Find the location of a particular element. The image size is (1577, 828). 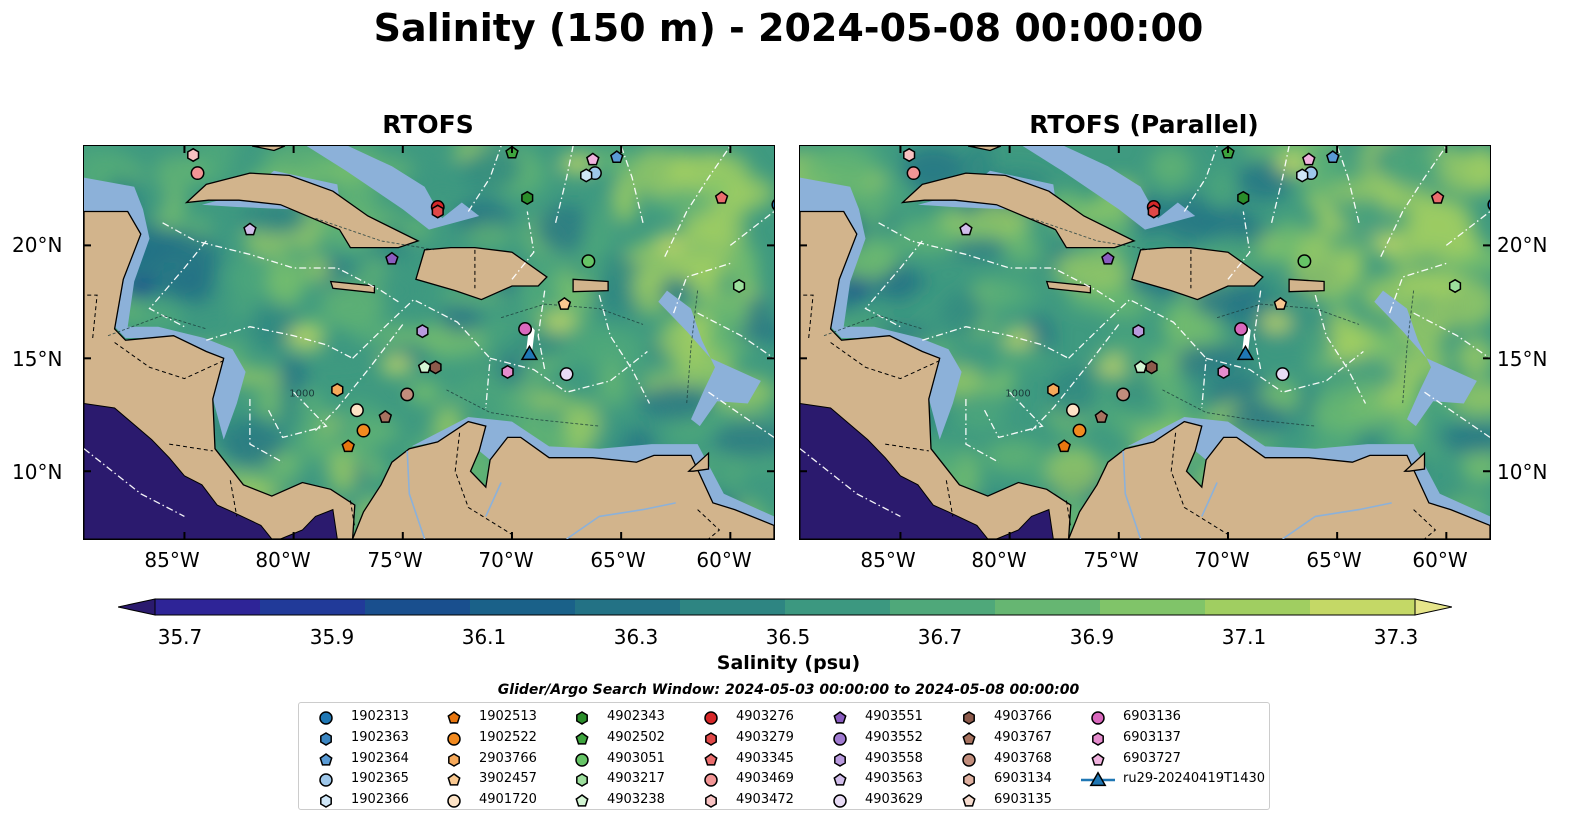

pentagon-marker-icon is located at coordinates (1098, 759).